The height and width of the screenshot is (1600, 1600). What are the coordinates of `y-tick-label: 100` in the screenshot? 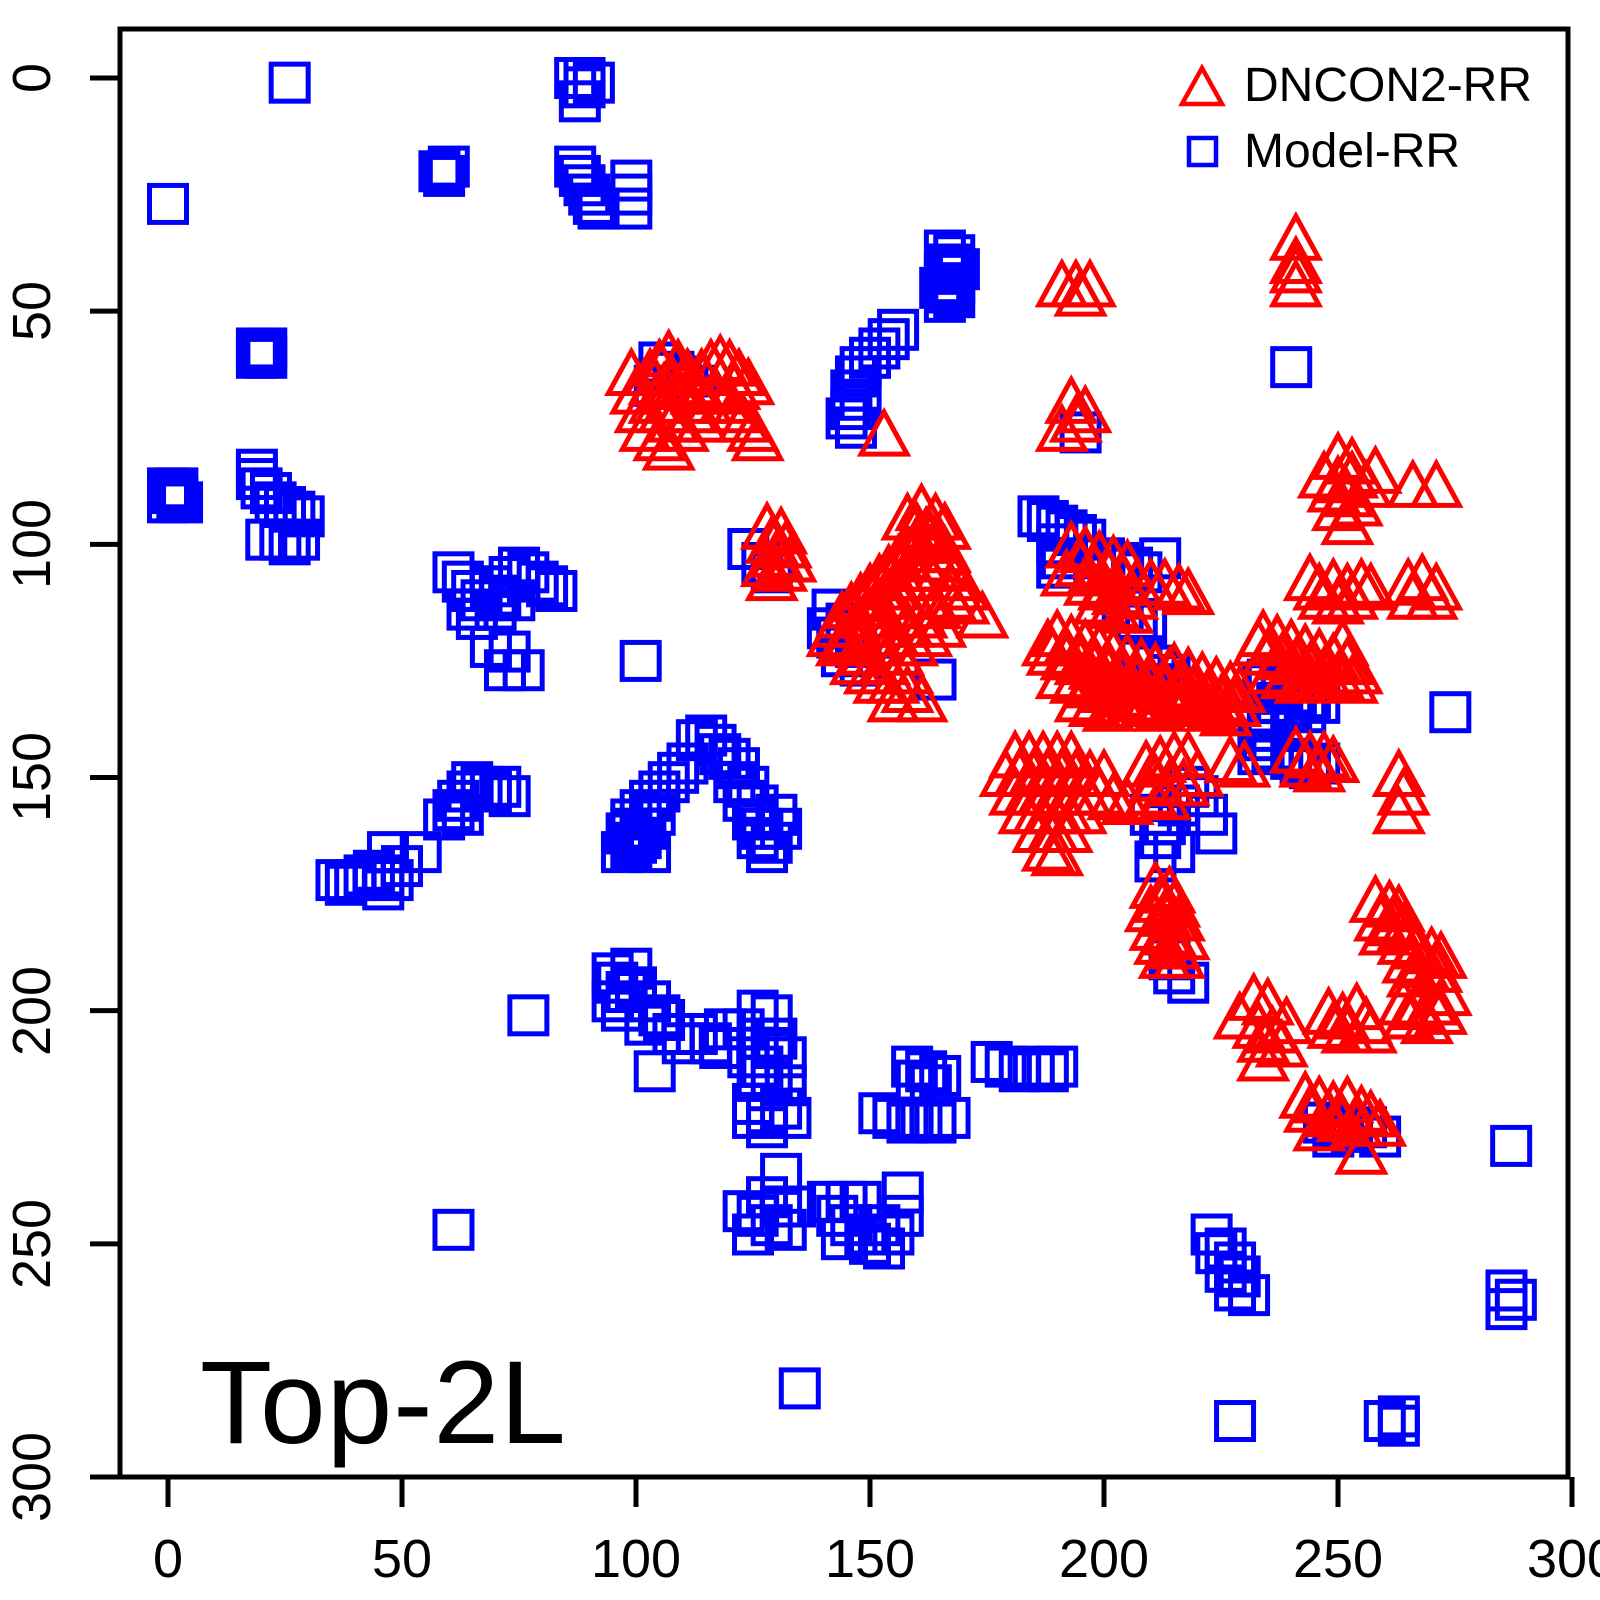 It's located at (32, 544).